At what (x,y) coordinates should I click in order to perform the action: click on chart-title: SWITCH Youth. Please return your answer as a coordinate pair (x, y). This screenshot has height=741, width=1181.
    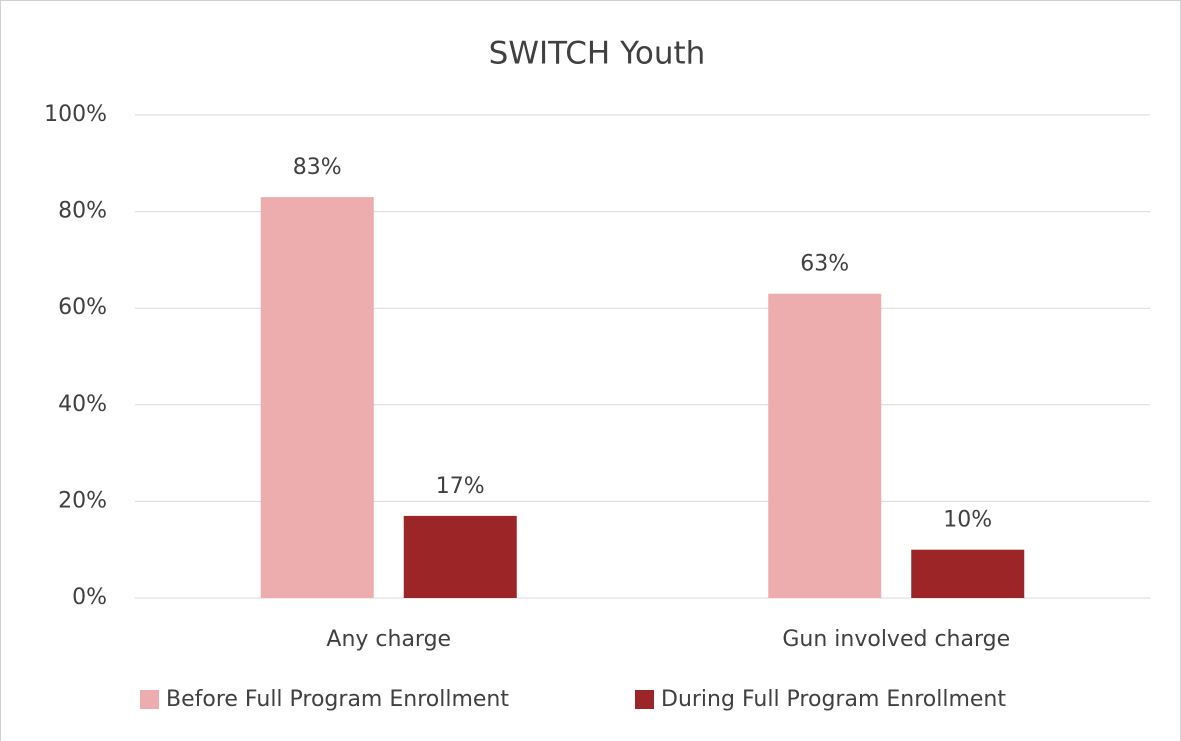
    Looking at the image, I should click on (597, 54).